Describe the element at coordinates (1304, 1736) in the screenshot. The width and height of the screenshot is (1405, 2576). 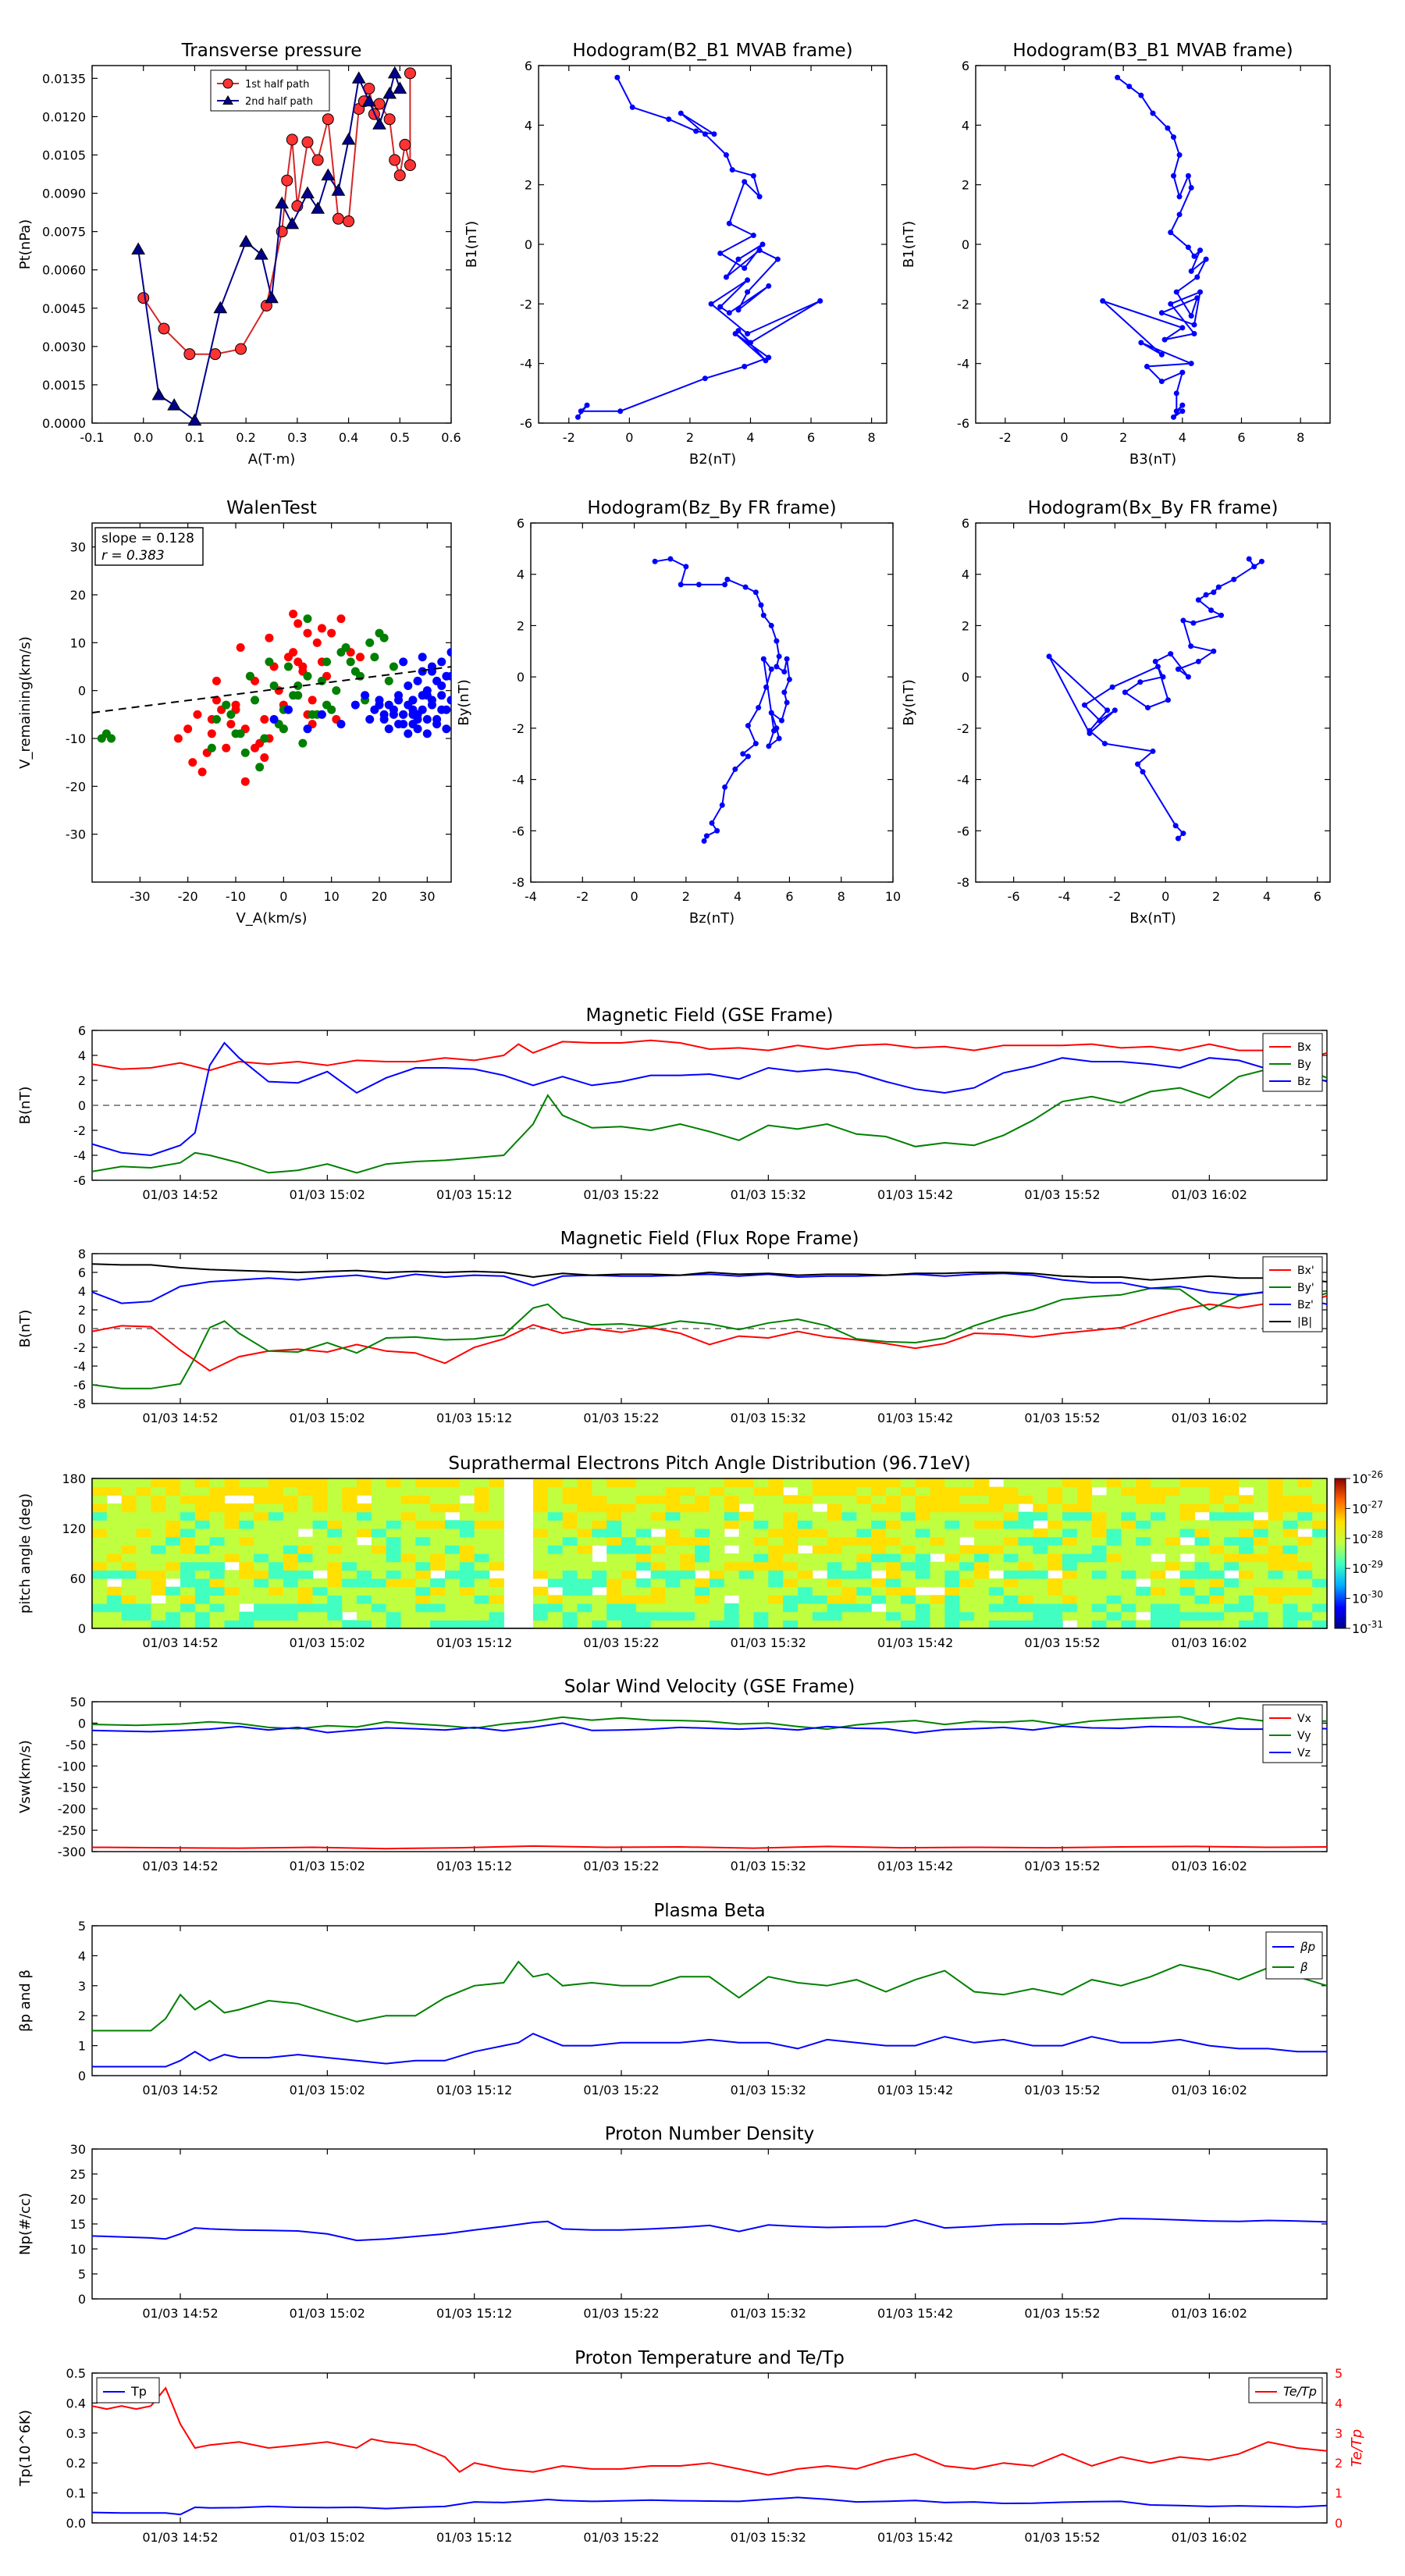
I see `vsw-legend-label: Vy` at that location.